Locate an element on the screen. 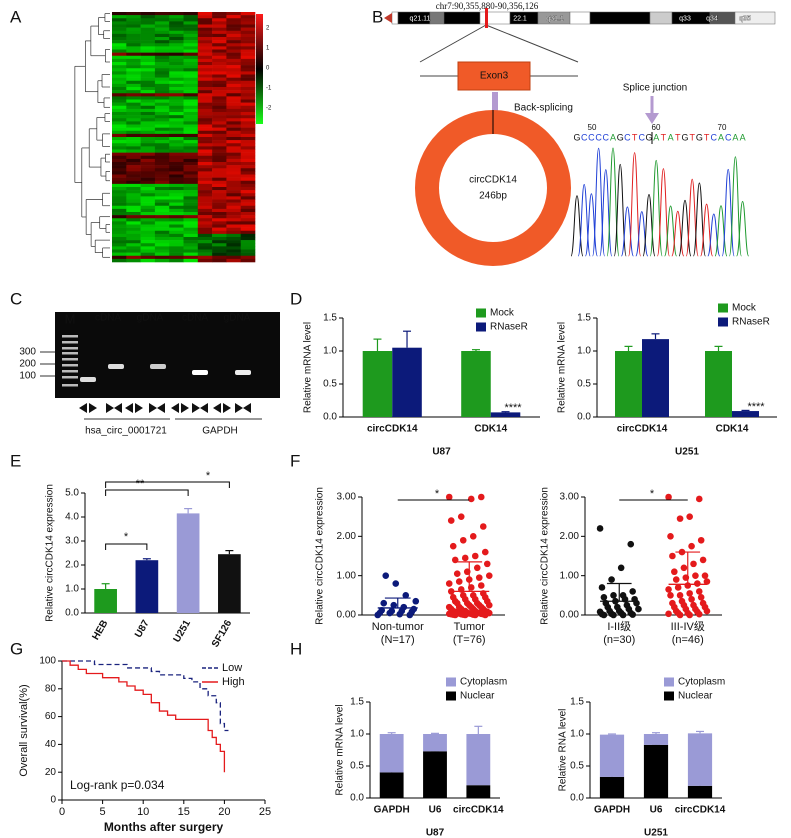  y-tick-label: 20 is located at coordinates (51, 772).